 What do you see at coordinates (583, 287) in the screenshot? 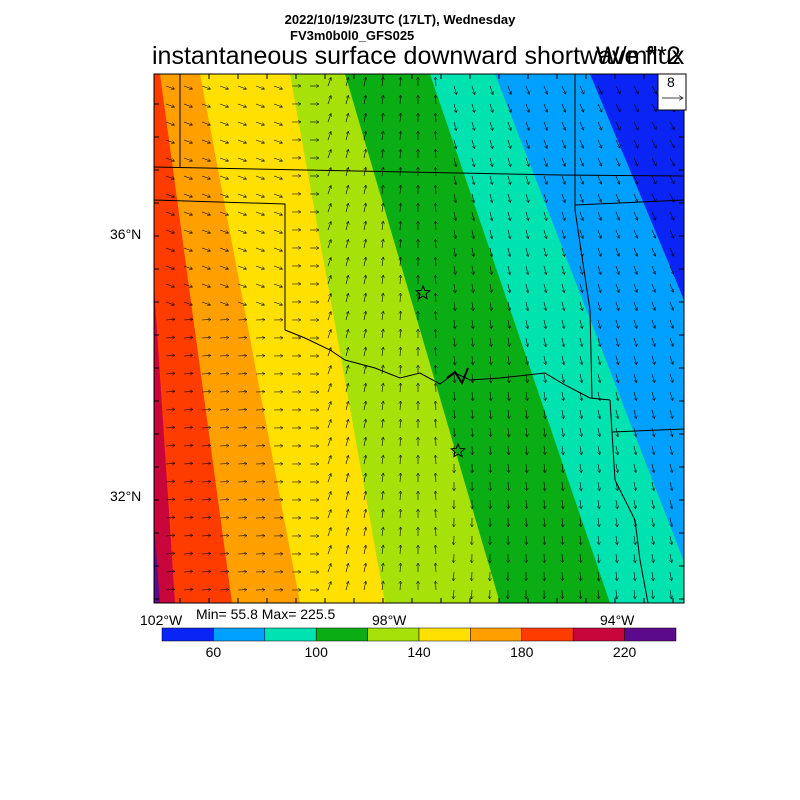
I see `border-ok-ar` at bounding box center [583, 287].